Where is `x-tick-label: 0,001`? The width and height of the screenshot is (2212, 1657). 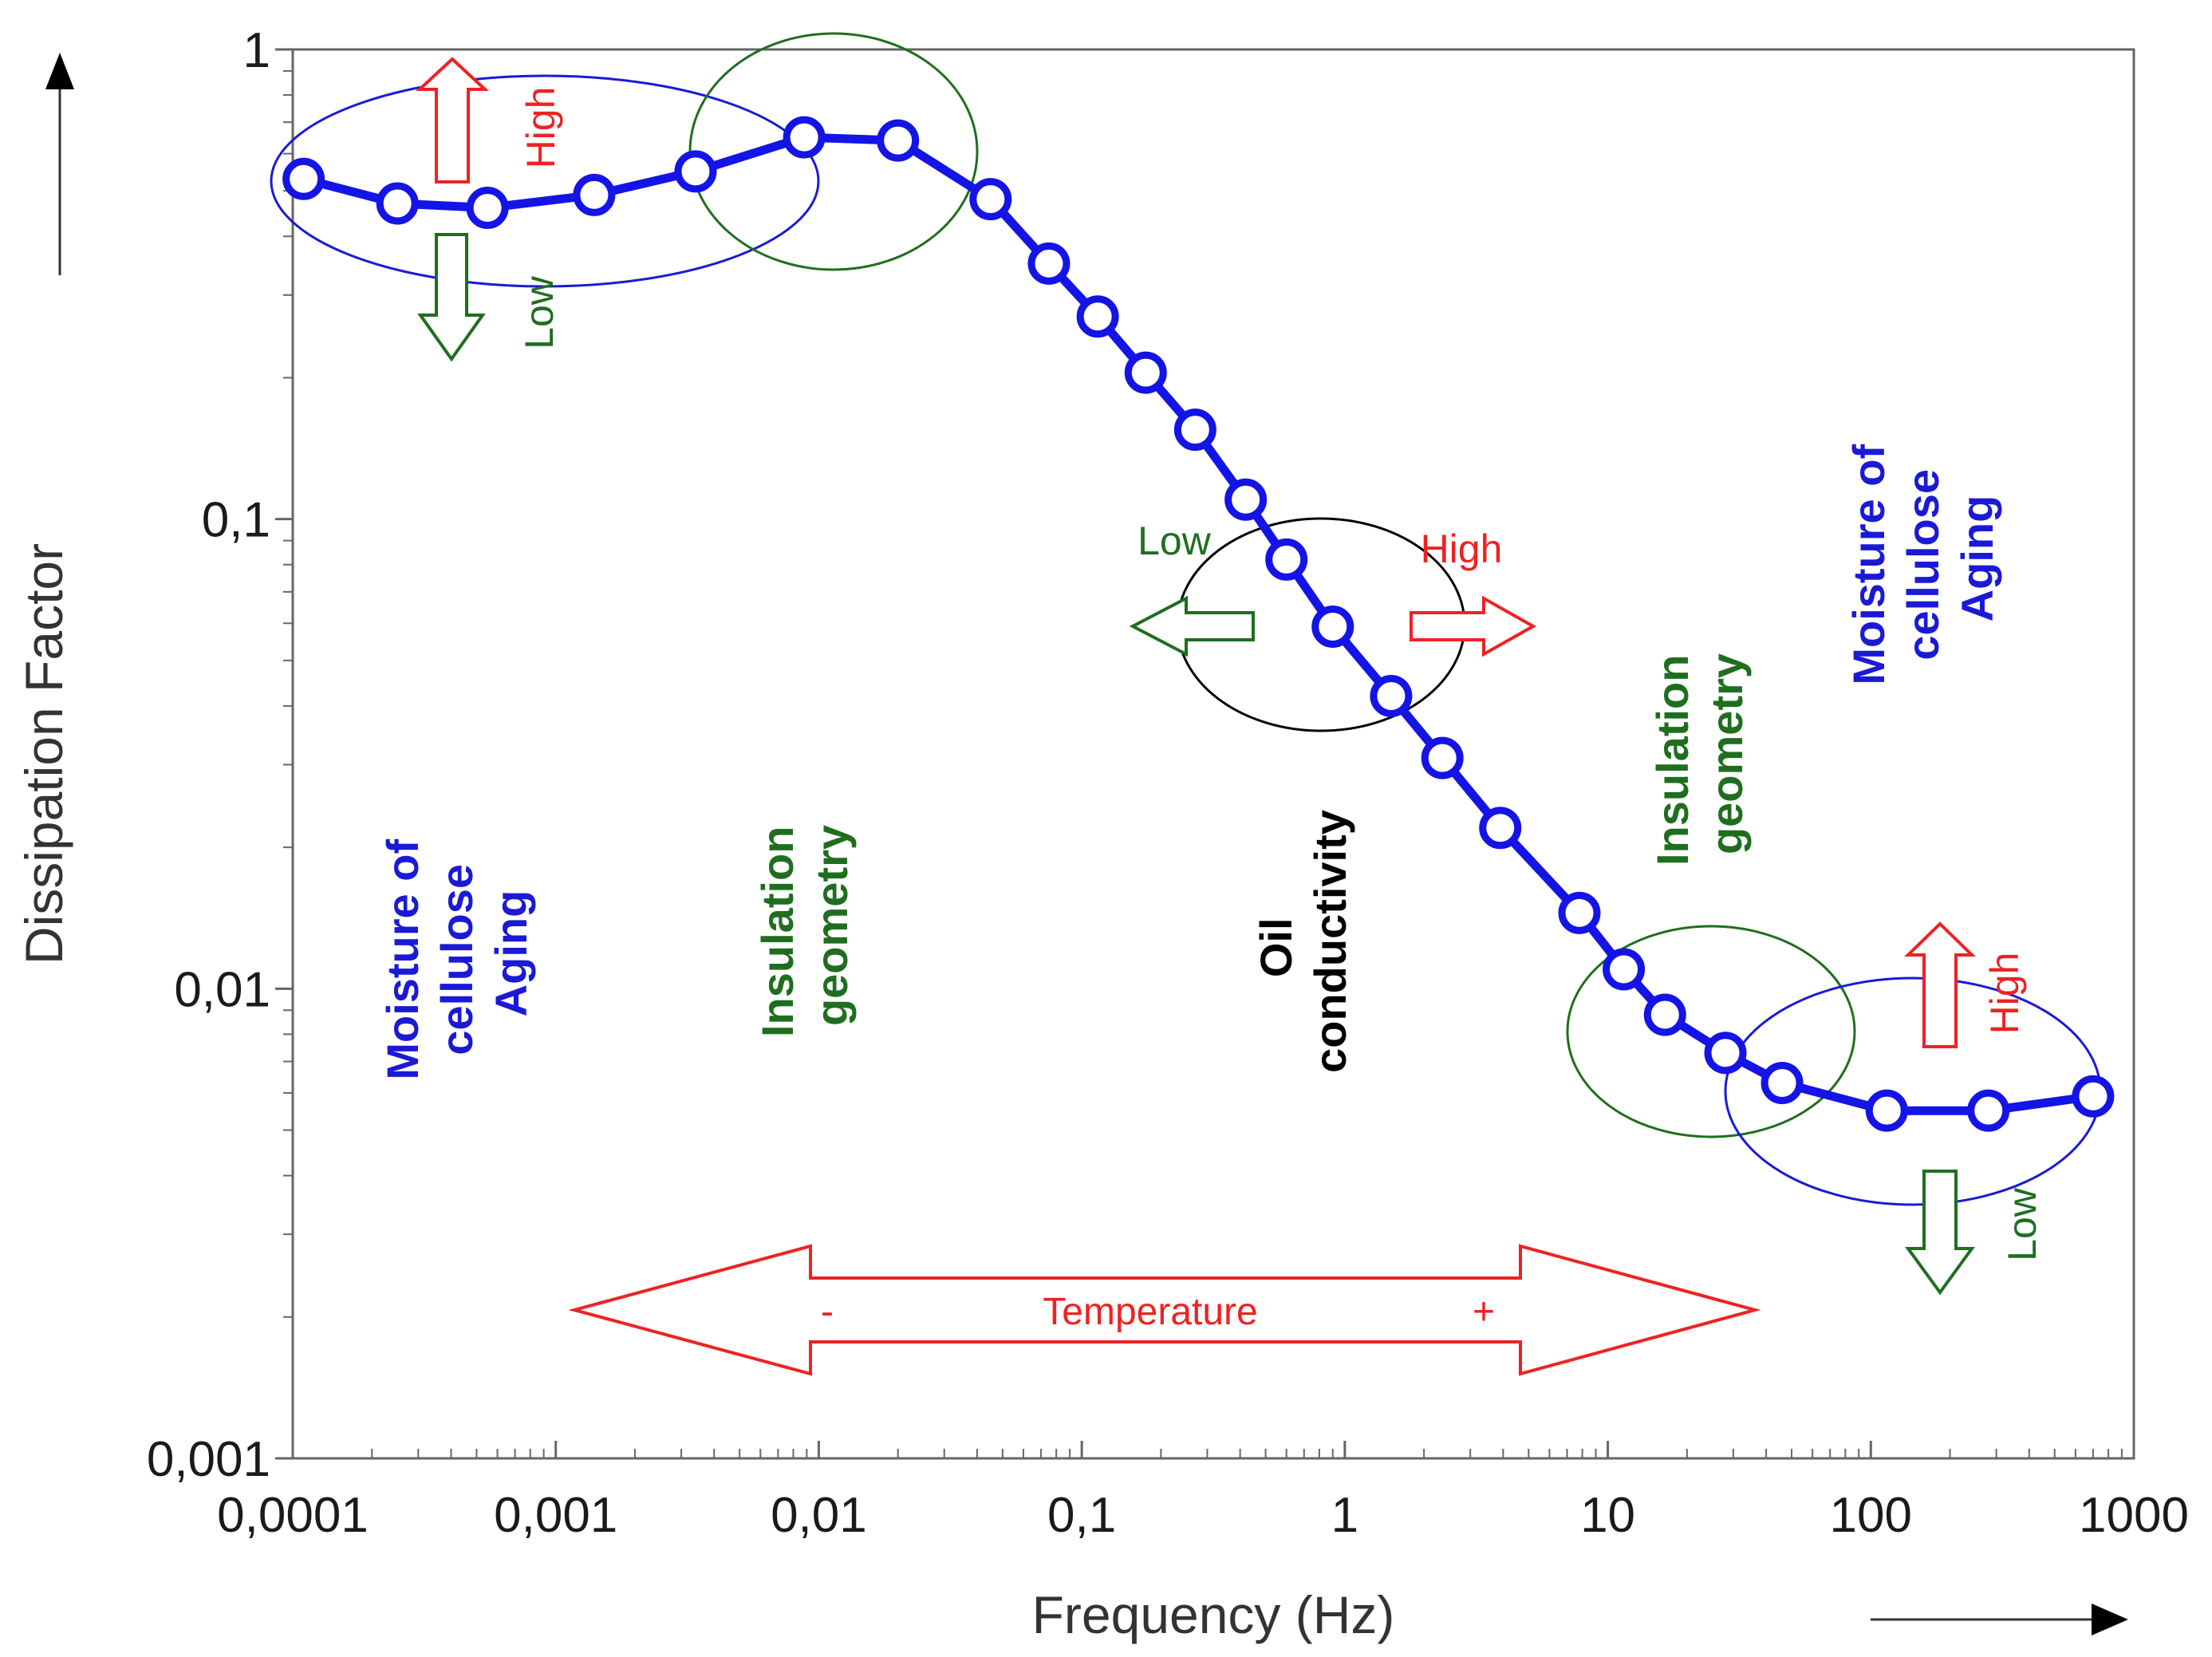
x-tick-label: 0,001 is located at coordinates (556, 1515).